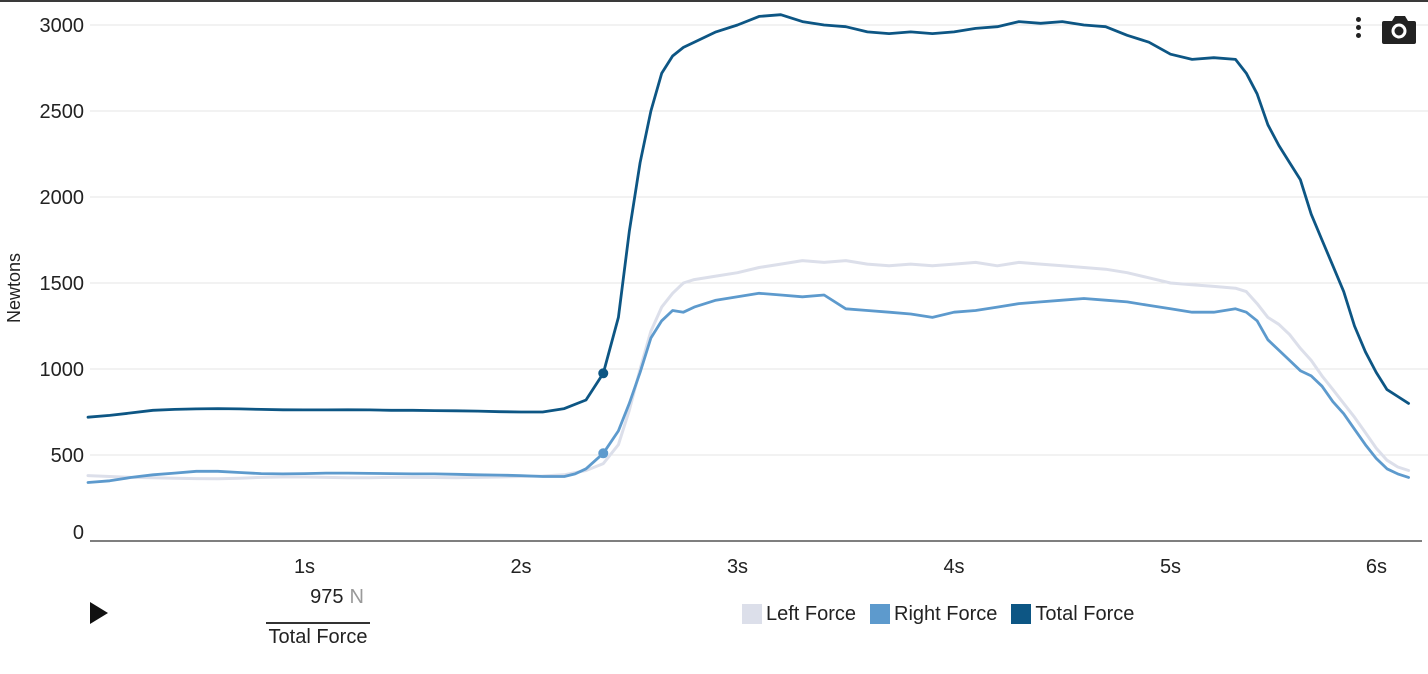 This screenshot has width=1428, height=674. What do you see at coordinates (356, 597) in the screenshot?
I see `readout-unit: N` at bounding box center [356, 597].